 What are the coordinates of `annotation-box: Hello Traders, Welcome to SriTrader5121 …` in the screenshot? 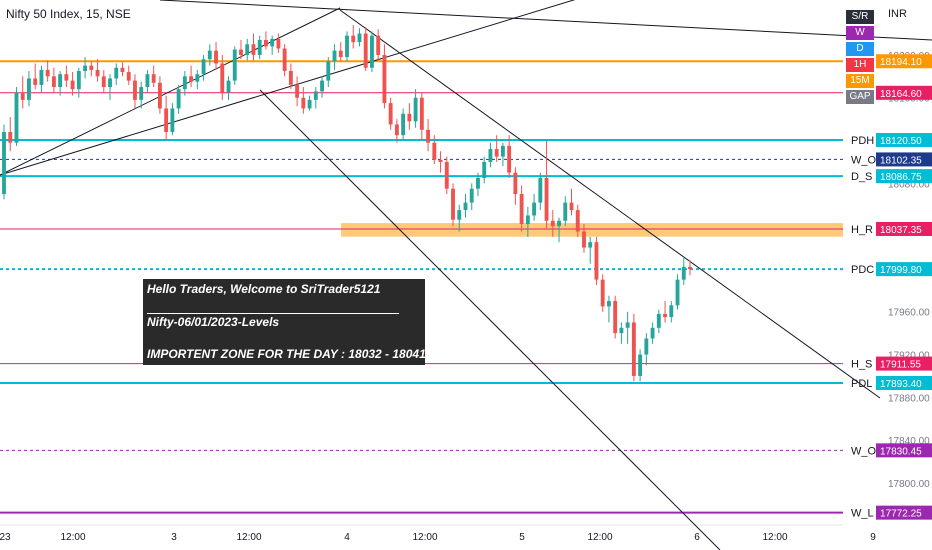 It's located at (284, 322).